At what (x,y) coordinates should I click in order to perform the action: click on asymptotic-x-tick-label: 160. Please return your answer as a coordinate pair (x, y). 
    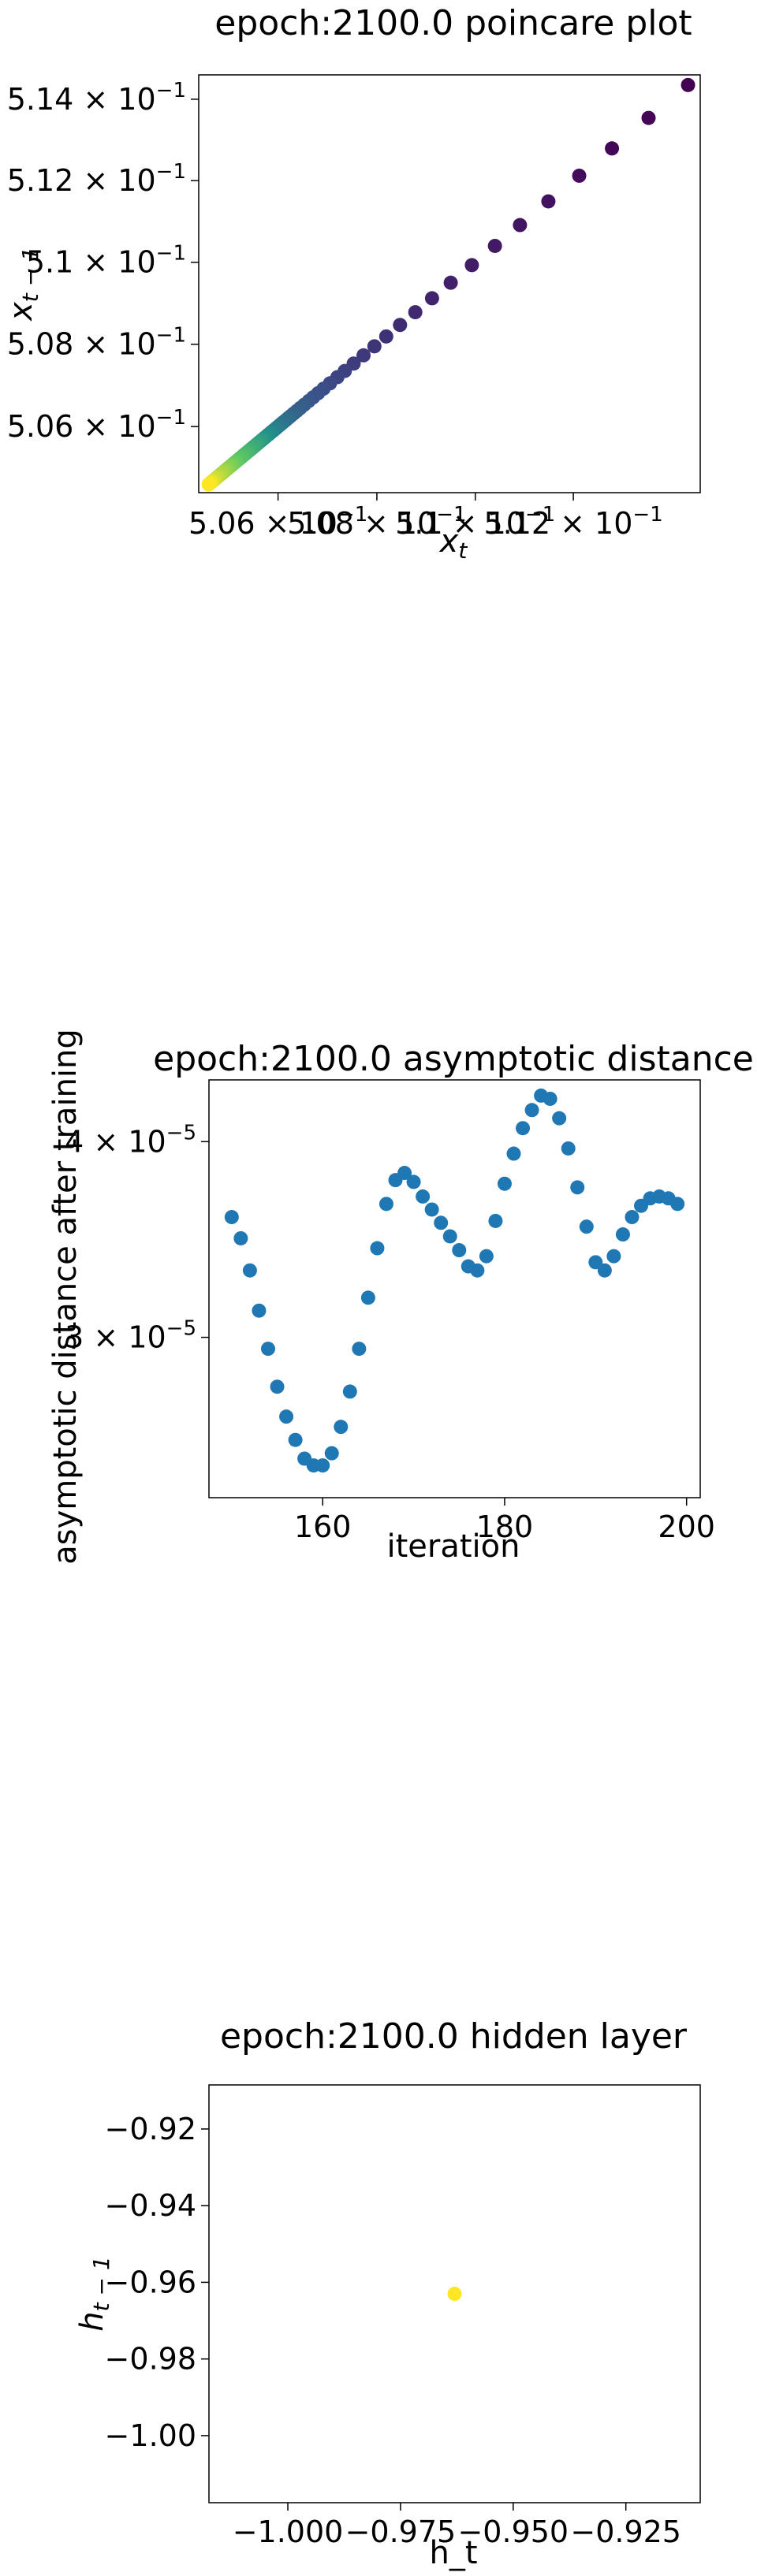
    Looking at the image, I should click on (323, 1526).